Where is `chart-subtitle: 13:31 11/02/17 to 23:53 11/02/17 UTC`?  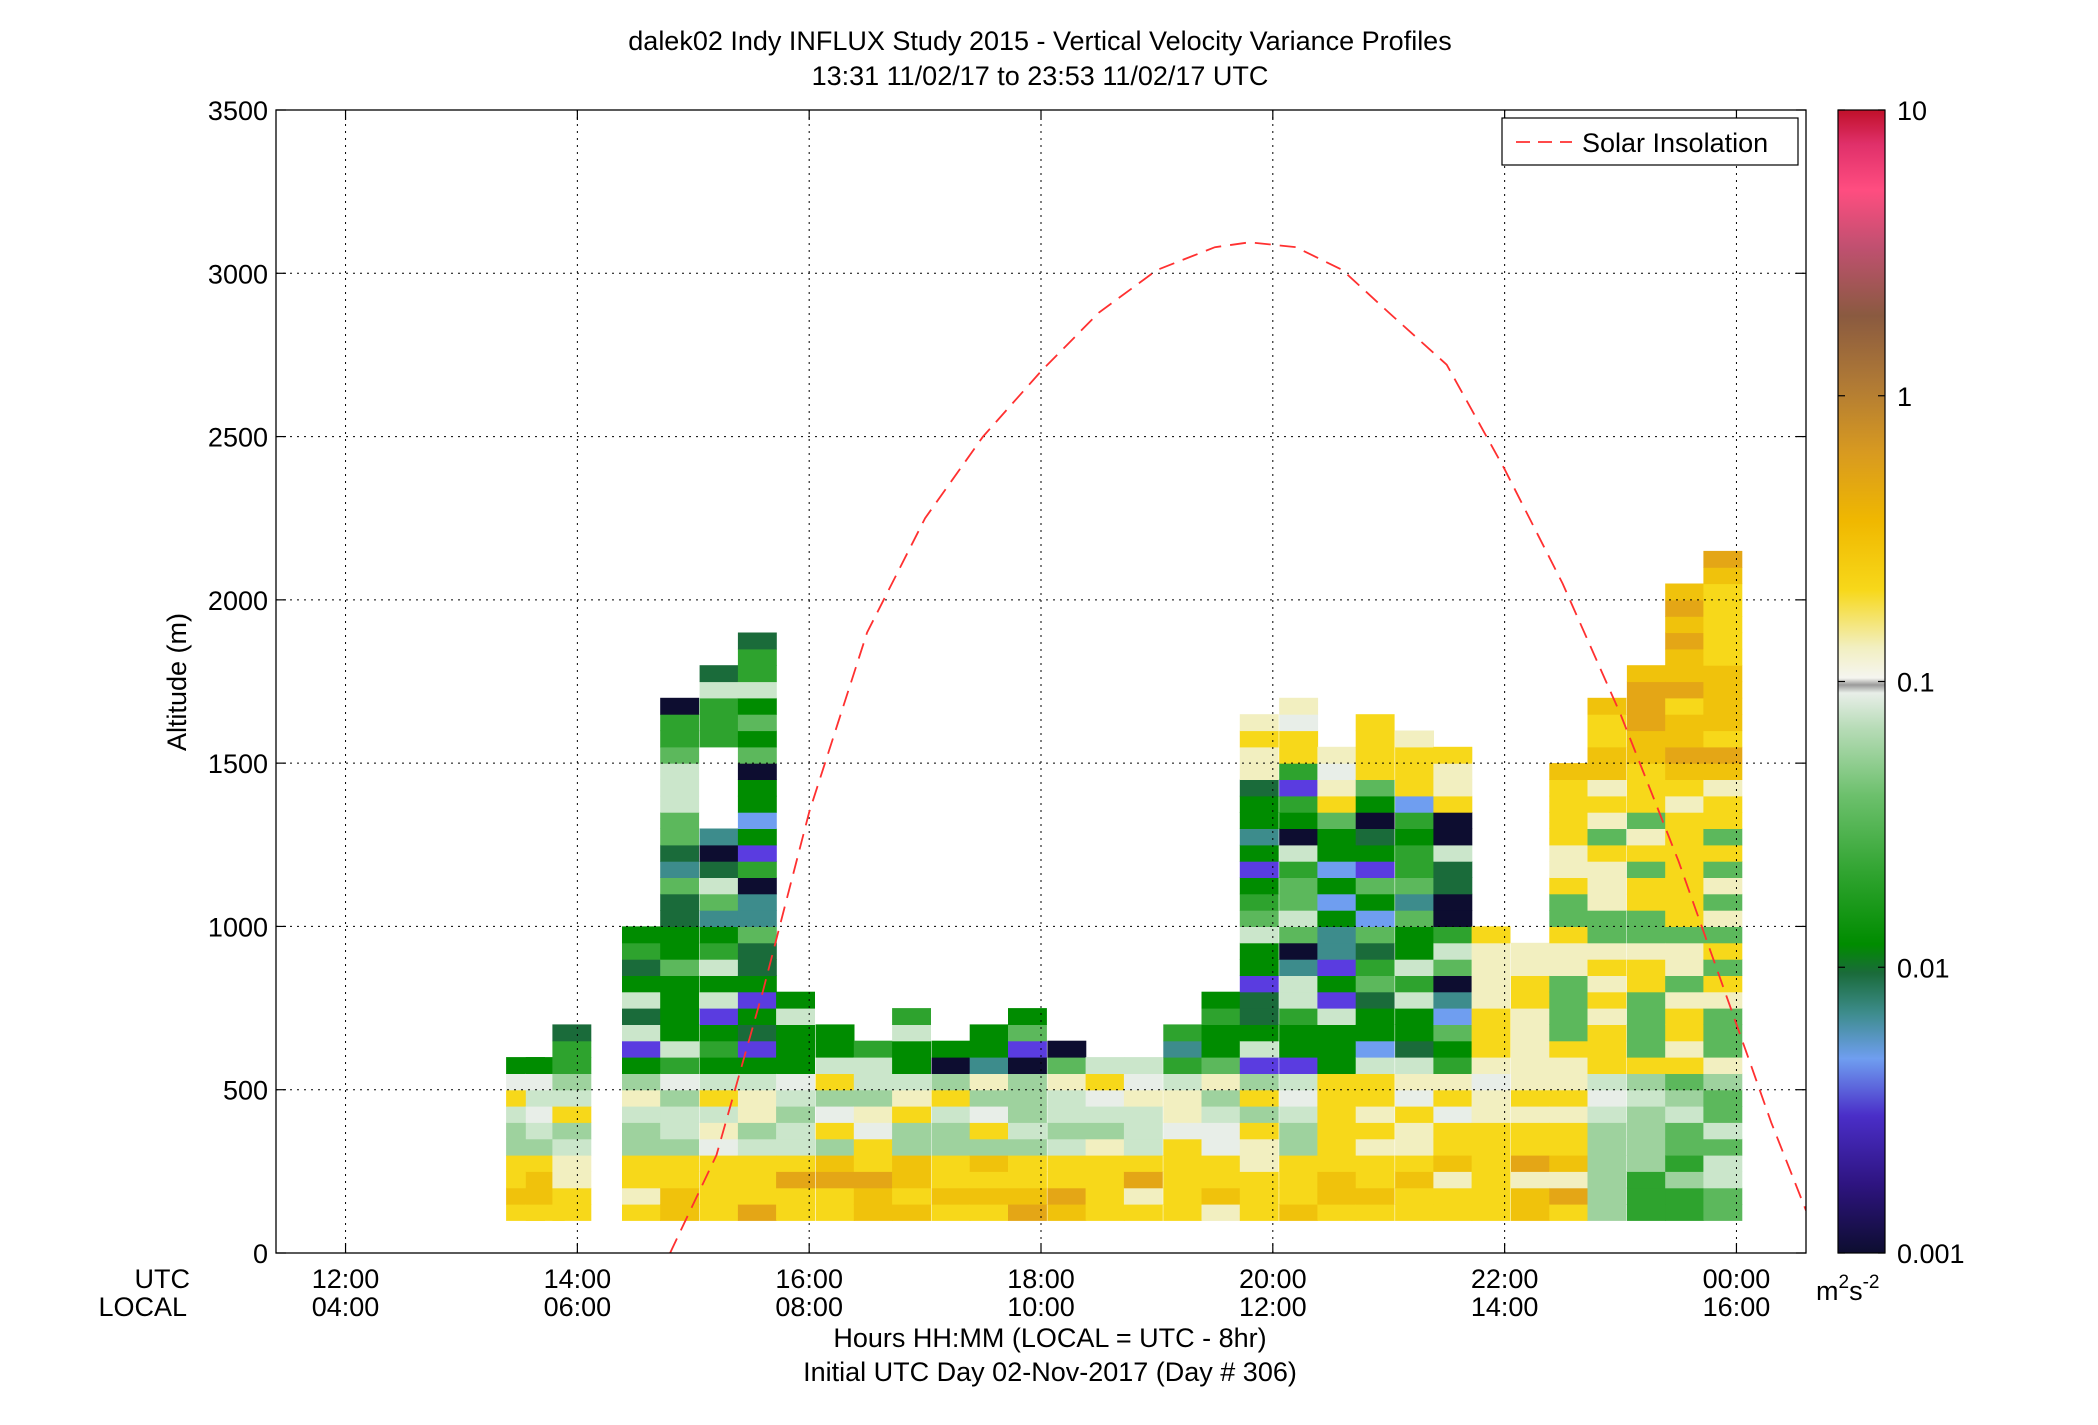 chart-subtitle: 13:31 11/02/17 to 23:53 11/02/17 UTC is located at coordinates (1040, 76).